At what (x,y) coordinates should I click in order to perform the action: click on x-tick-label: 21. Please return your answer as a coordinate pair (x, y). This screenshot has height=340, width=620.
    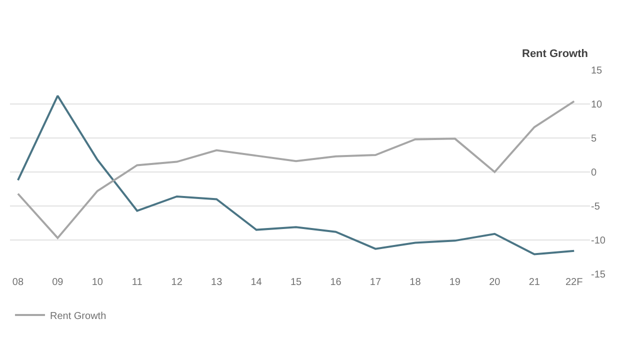
    Looking at the image, I should click on (534, 282).